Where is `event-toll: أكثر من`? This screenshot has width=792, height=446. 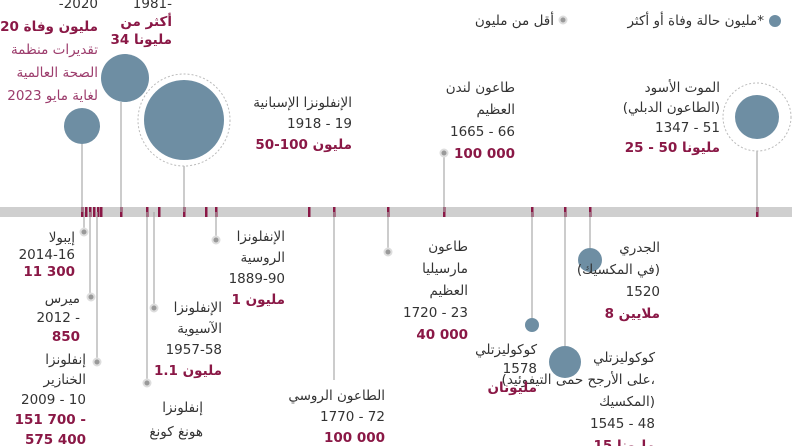
event-toll: أكثر من is located at coordinates (146, 21).